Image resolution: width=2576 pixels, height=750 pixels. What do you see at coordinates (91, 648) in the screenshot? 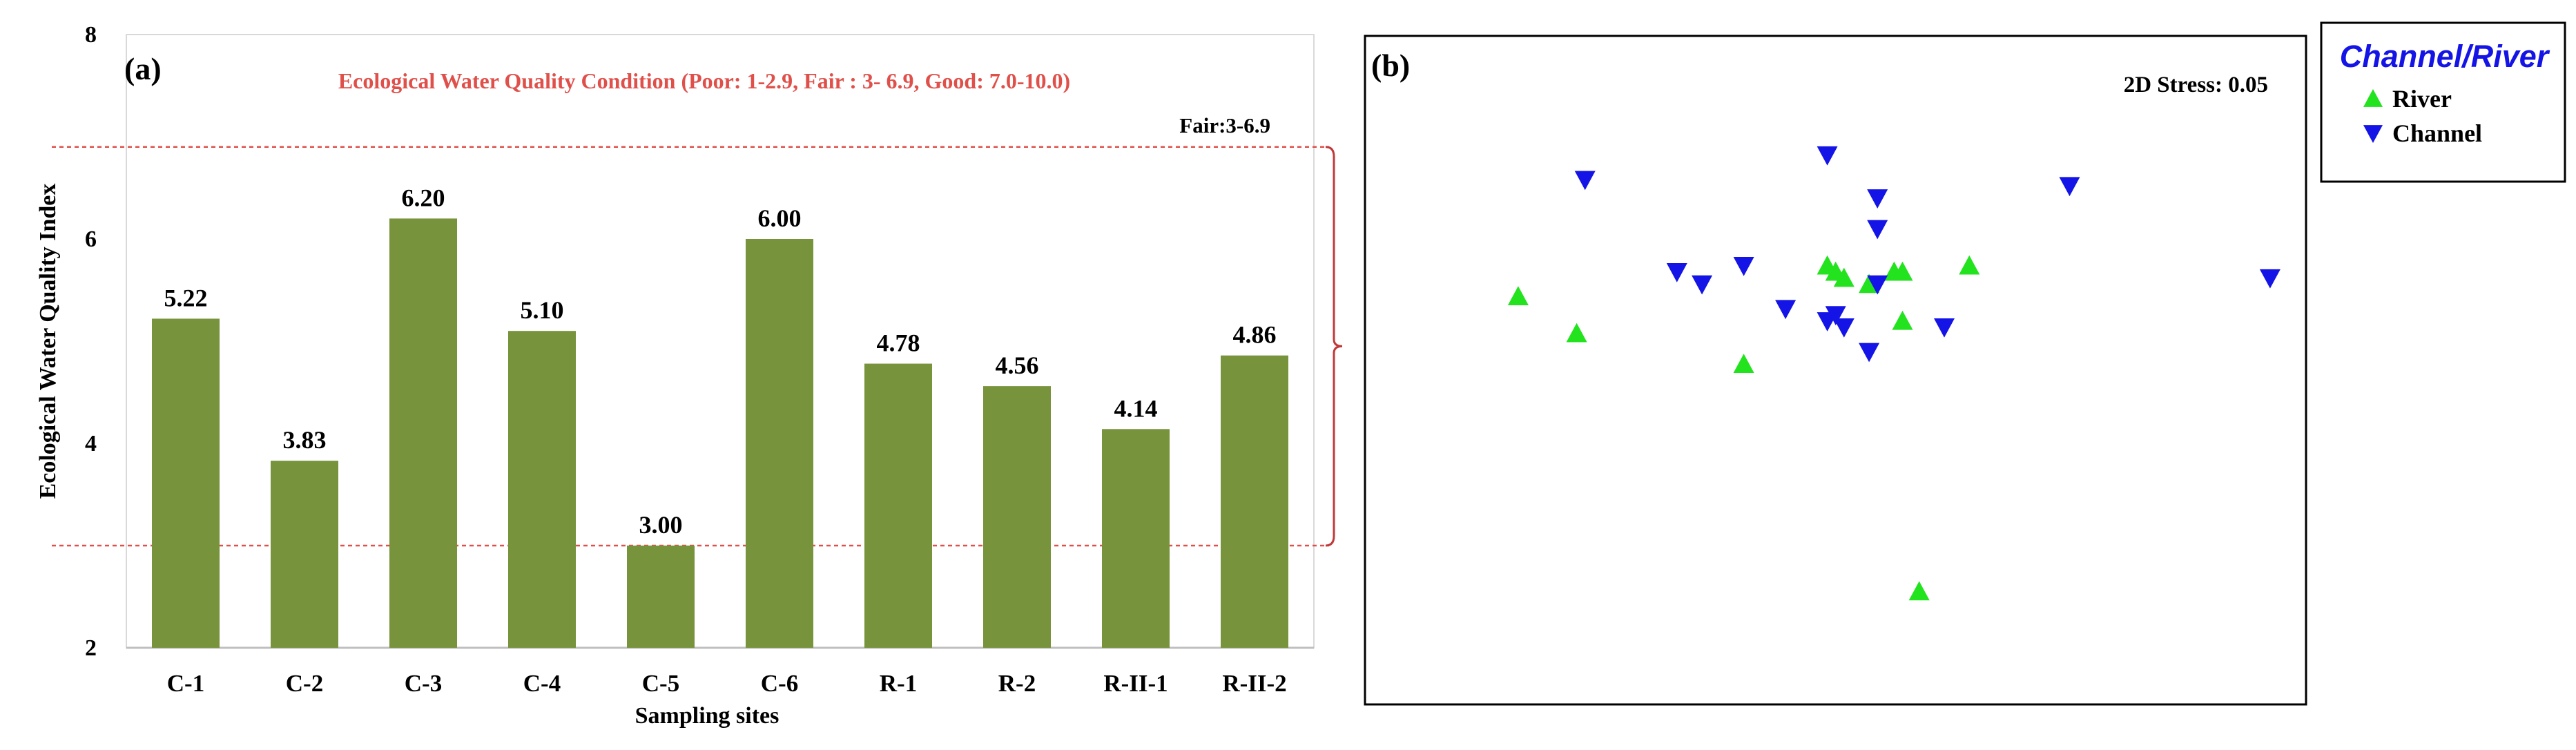
I see `y-tick-label: 2` at bounding box center [91, 648].